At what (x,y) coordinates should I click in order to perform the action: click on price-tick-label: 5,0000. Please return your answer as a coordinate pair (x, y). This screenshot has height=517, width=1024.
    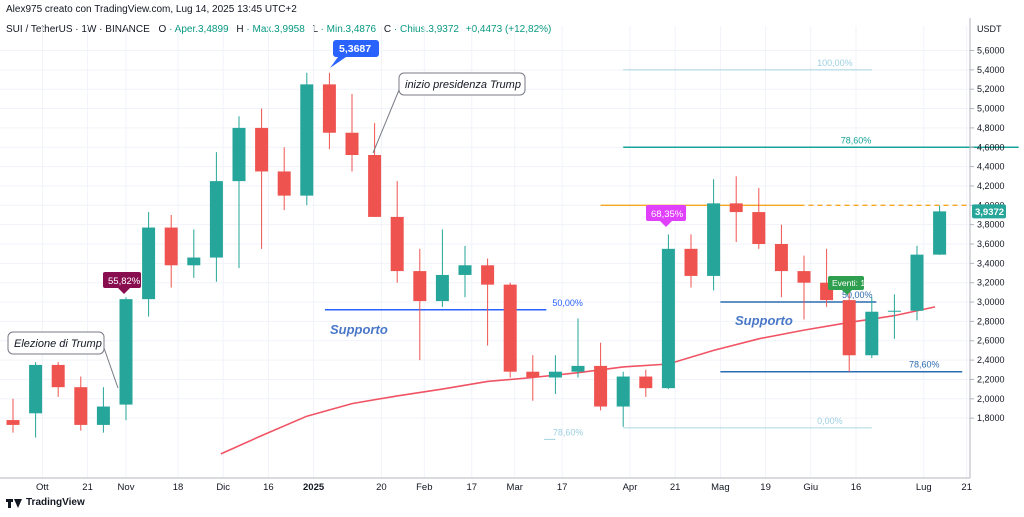
    Looking at the image, I should click on (991, 109).